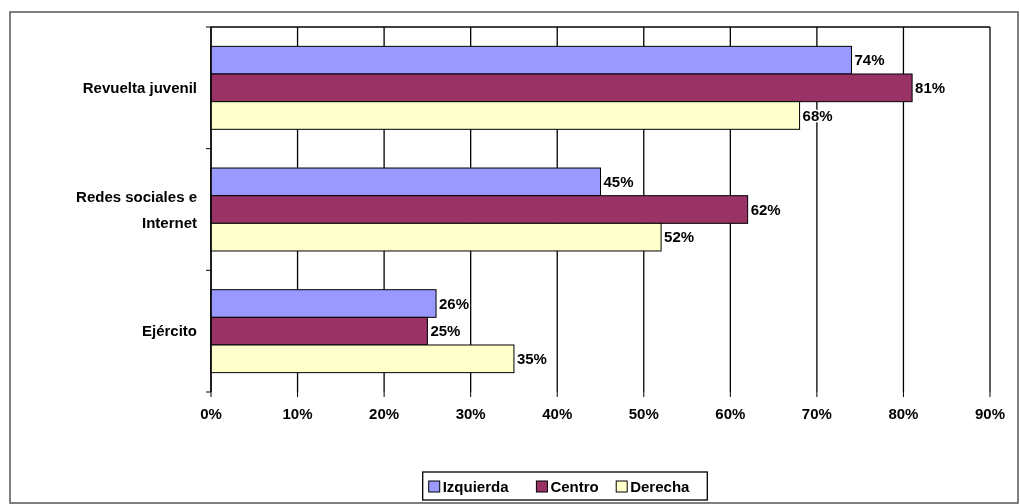 This screenshot has height=504, width=1020. I want to click on x-tick-label: 10%, so click(297, 413).